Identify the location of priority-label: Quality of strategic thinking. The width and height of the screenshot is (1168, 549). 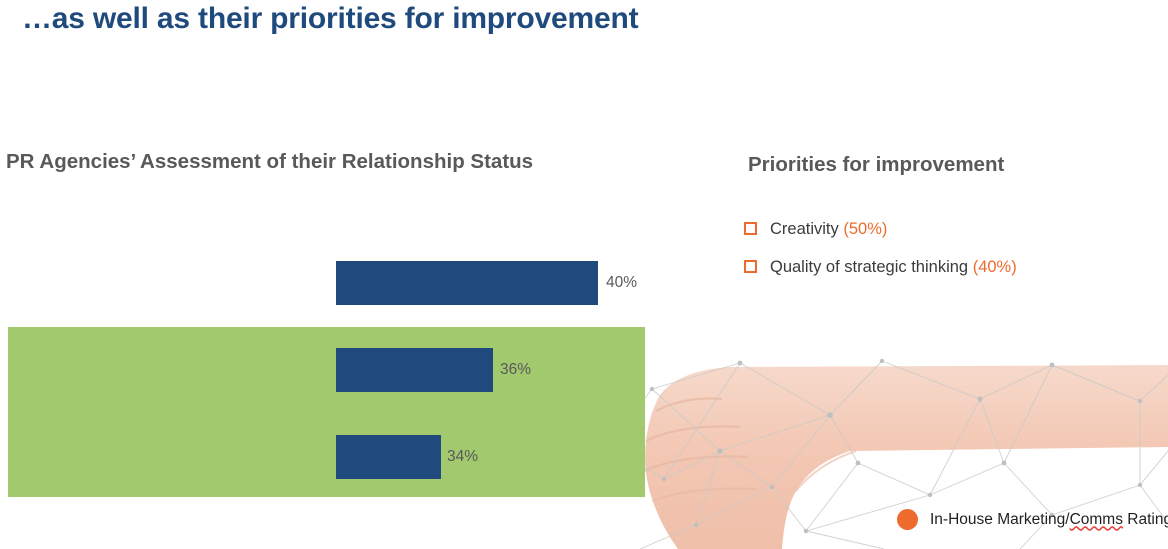
(869, 267).